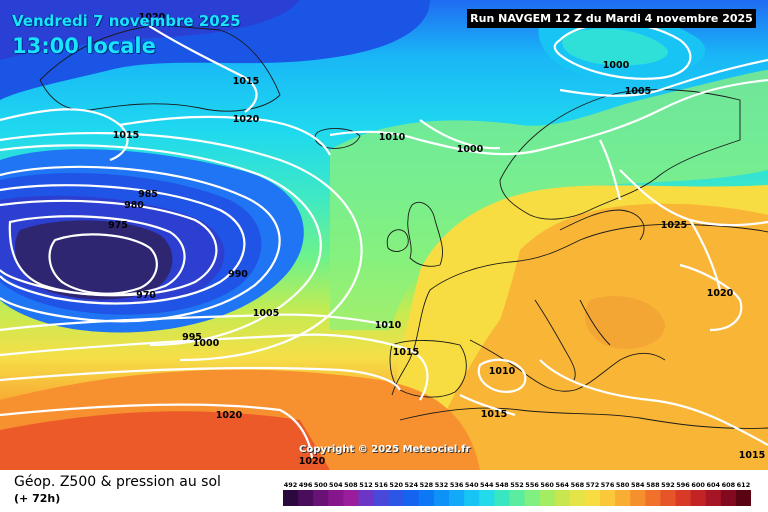  I want to click on isobar-label: 980, so click(134, 205).